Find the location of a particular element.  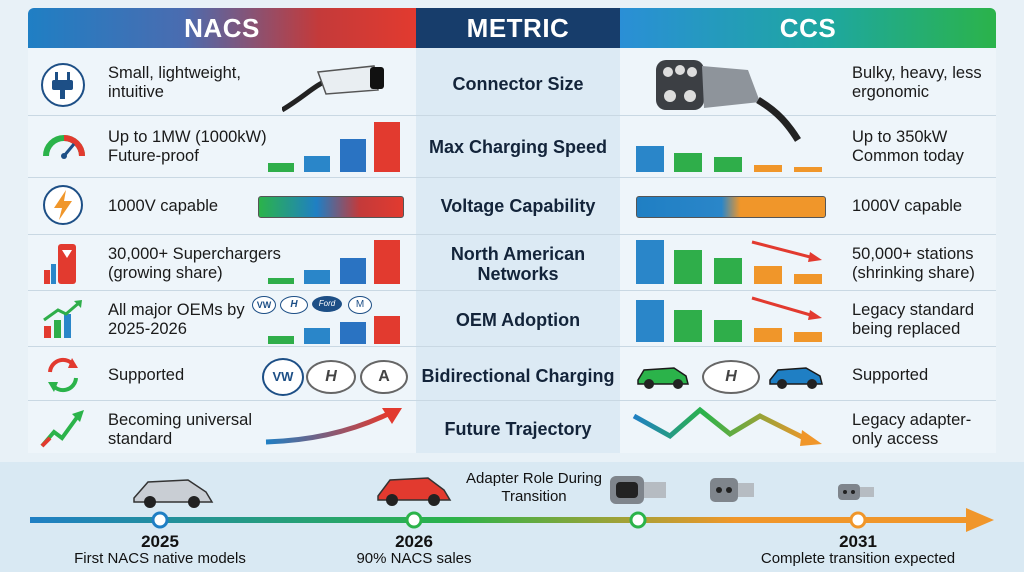

mazda-badge-icon: M is located at coordinates (360, 305).